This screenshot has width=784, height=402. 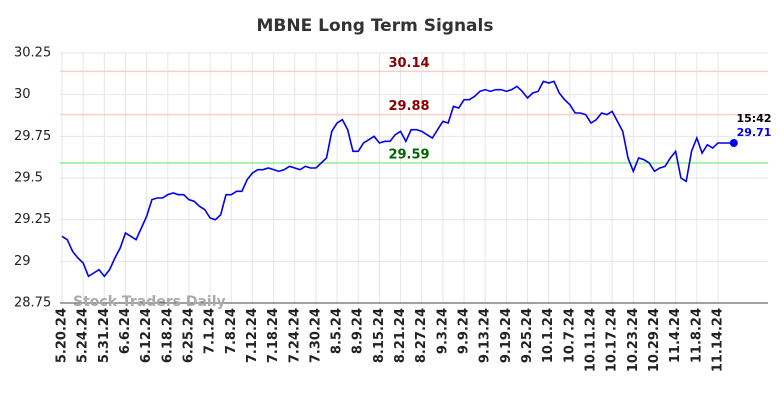 What do you see at coordinates (22, 94) in the screenshot?
I see `y-tick-label: 30` at bounding box center [22, 94].